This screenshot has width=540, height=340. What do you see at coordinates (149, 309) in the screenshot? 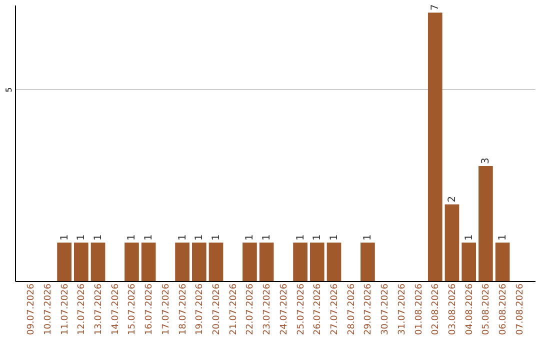
I see `x-tick-label: 16.07.2026` at bounding box center [149, 309].